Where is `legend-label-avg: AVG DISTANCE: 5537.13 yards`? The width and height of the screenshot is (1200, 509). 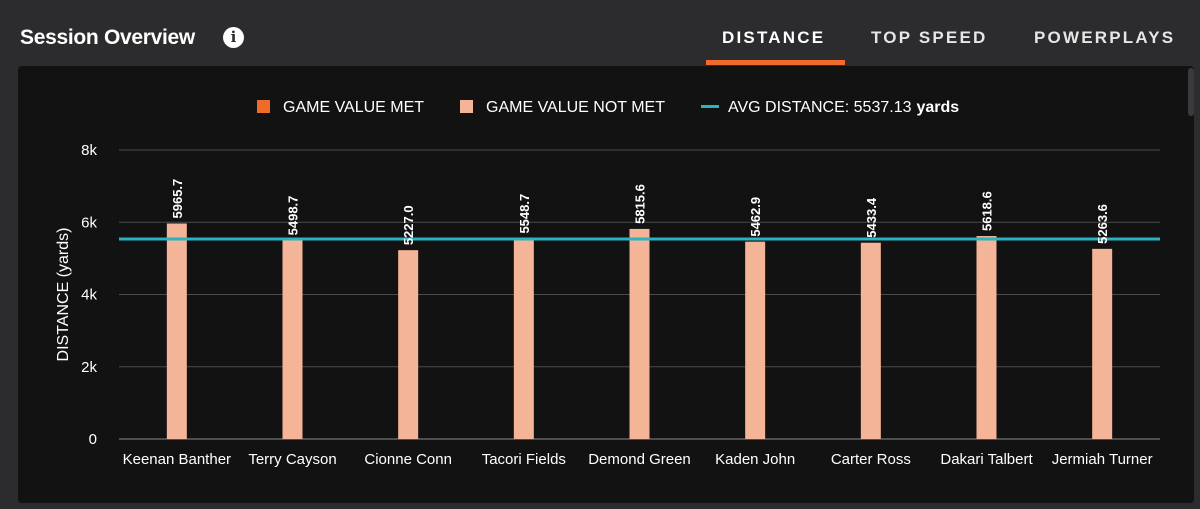
legend-label-avg: AVG DISTANCE: 5537.13 yards is located at coordinates (843, 107).